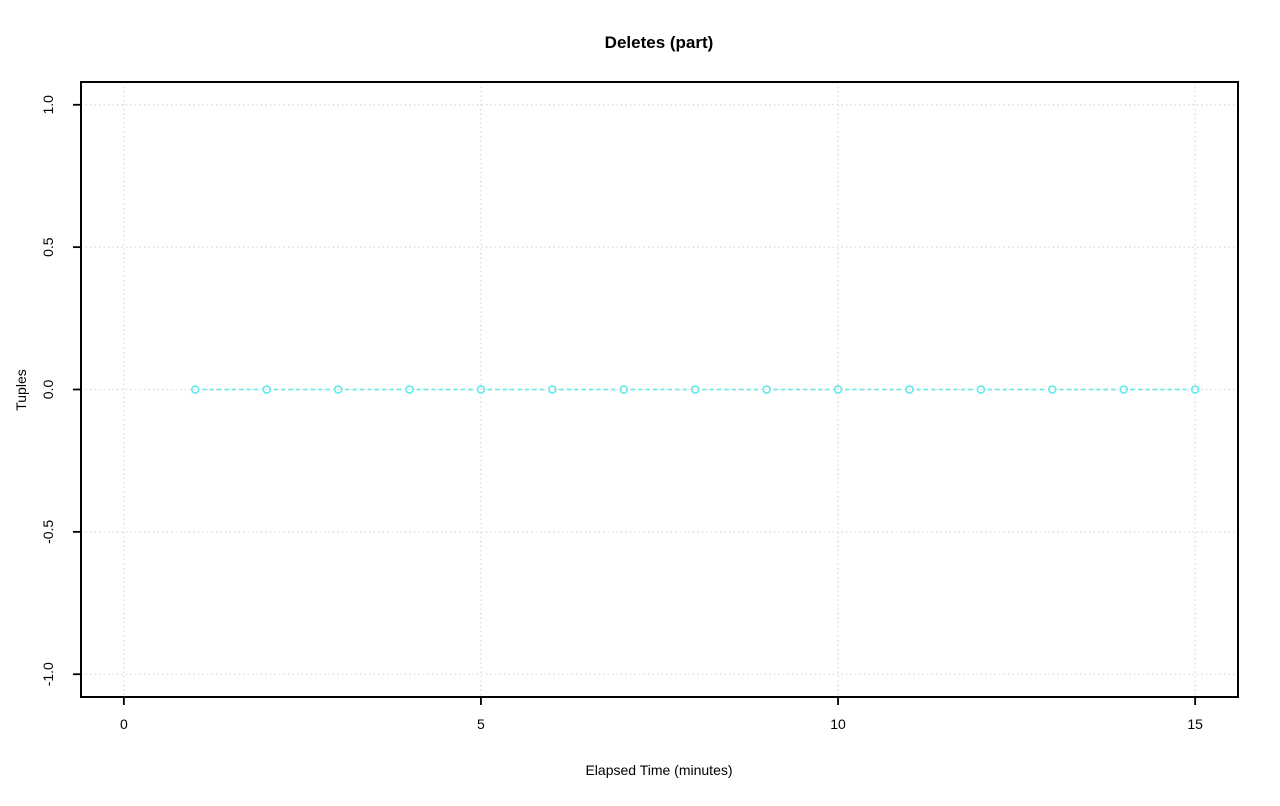  Describe the element at coordinates (1195, 724) in the screenshot. I see `x-tick-label: 15` at that location.